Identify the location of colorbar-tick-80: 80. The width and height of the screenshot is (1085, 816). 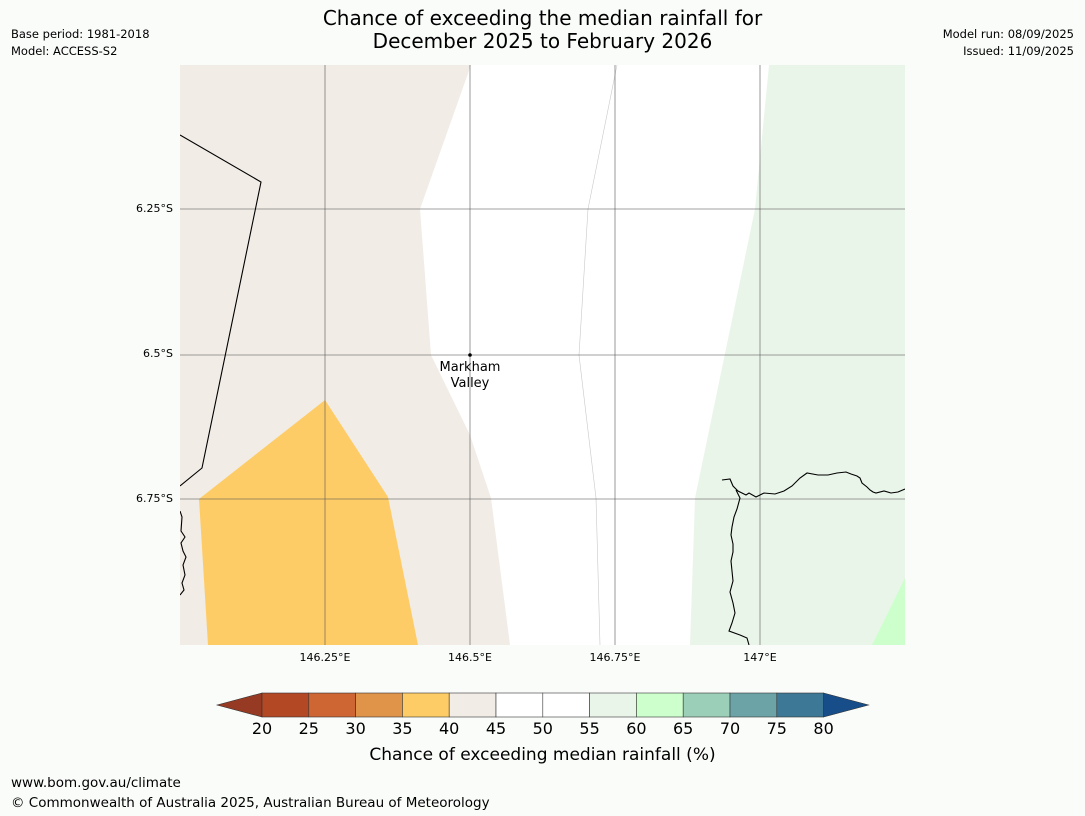
(823, 728).